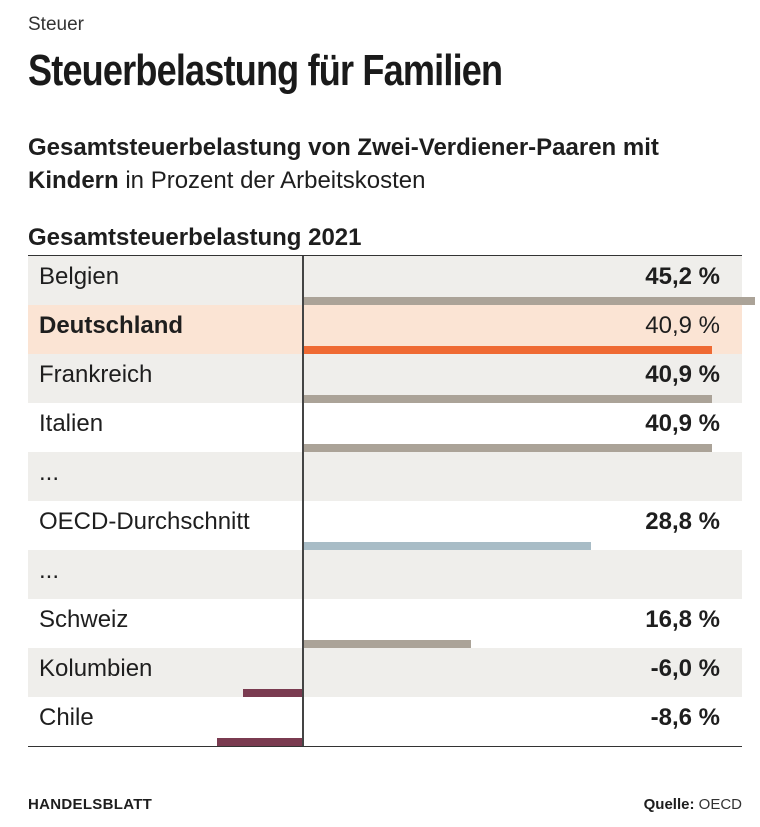  Describe the element at coordinates (385, 329) in the screenshot. I see `table-row: Deutschland 40,9 %` at that location.